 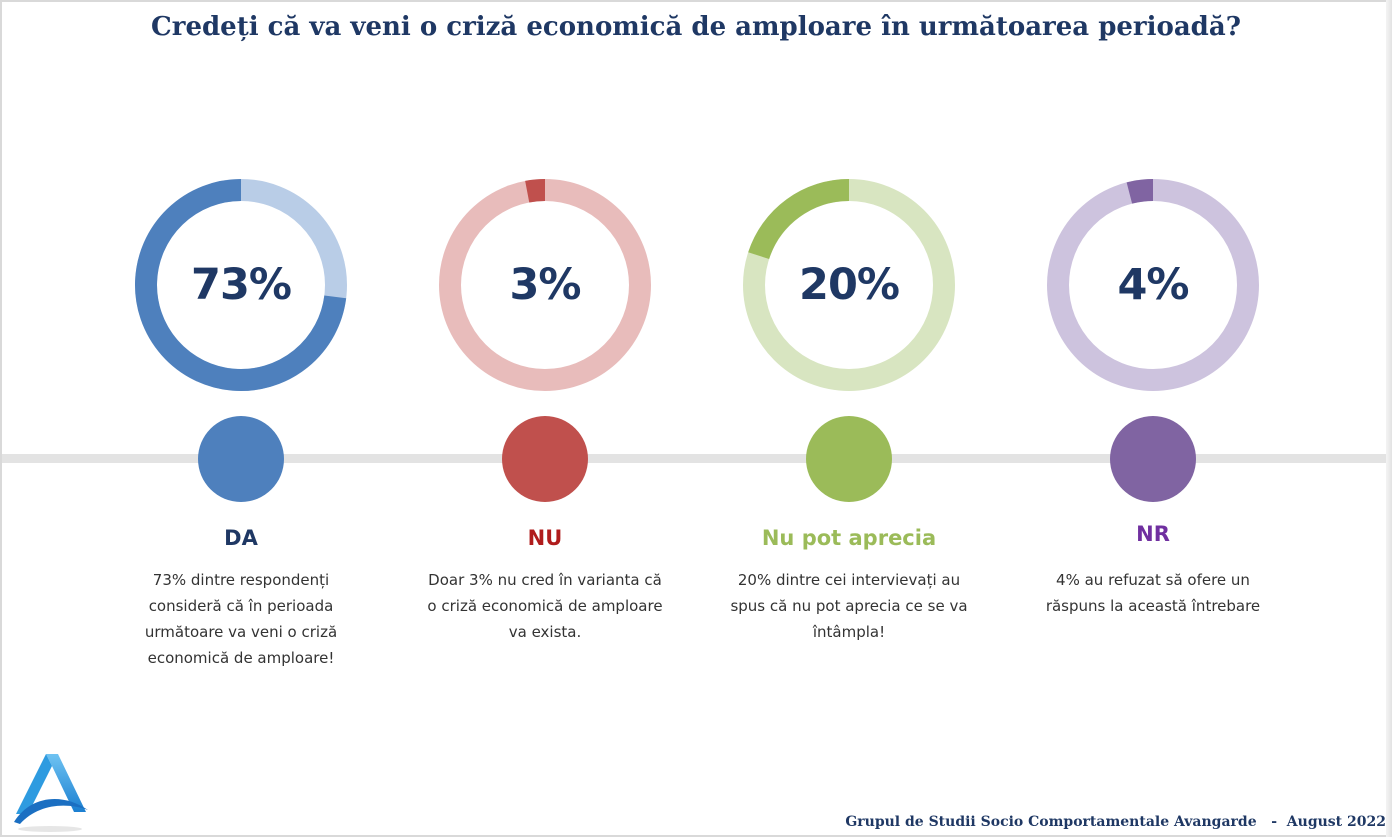 What do you see at coordinates (849, 538) in the screenshot?
I see `category-label-nu-pot-aprecia: Nu pot aprecia` at bounding box center [849, 538].